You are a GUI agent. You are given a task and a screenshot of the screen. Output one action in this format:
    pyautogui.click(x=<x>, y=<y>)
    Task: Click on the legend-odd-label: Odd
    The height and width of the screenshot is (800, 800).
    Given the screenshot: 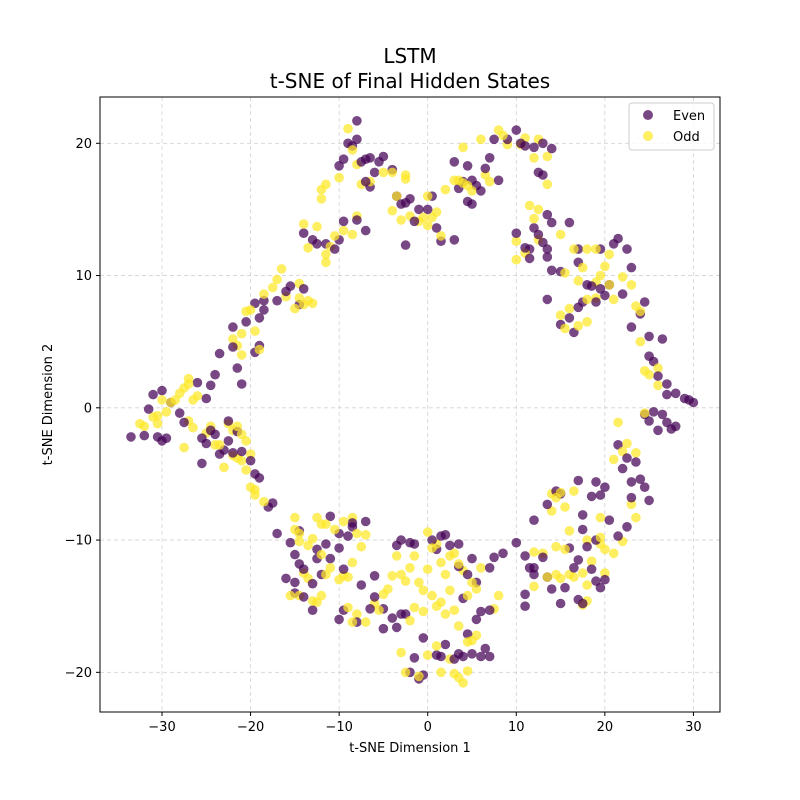 What is the action you would take?
    pyautogui.click(x=686, y=137)
    